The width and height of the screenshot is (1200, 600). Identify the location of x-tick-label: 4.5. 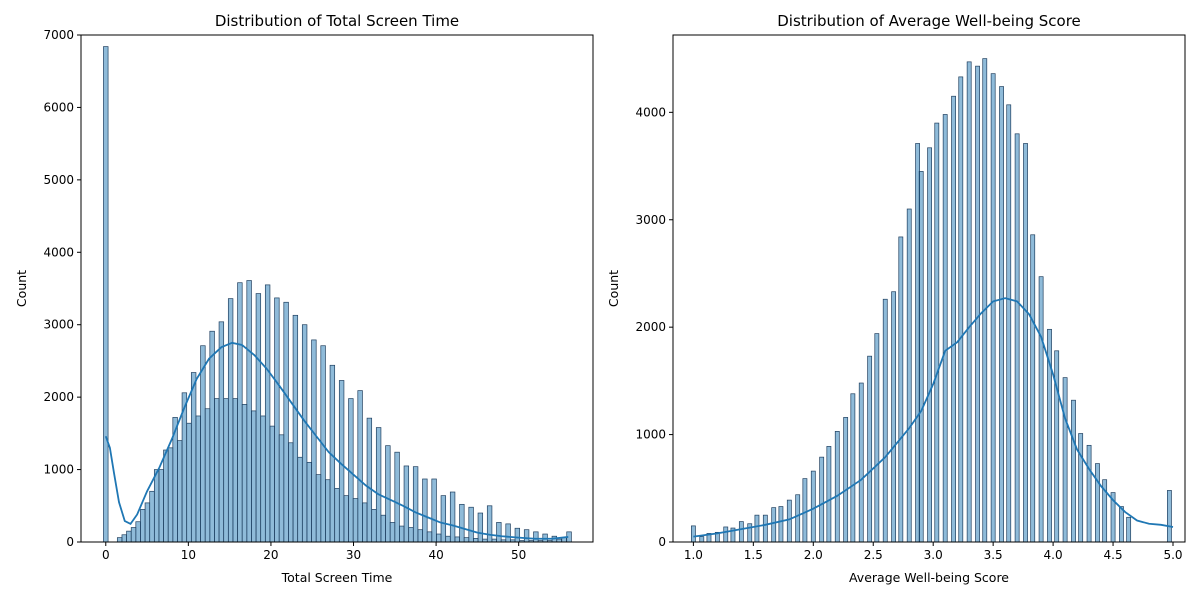
(1113, 555).